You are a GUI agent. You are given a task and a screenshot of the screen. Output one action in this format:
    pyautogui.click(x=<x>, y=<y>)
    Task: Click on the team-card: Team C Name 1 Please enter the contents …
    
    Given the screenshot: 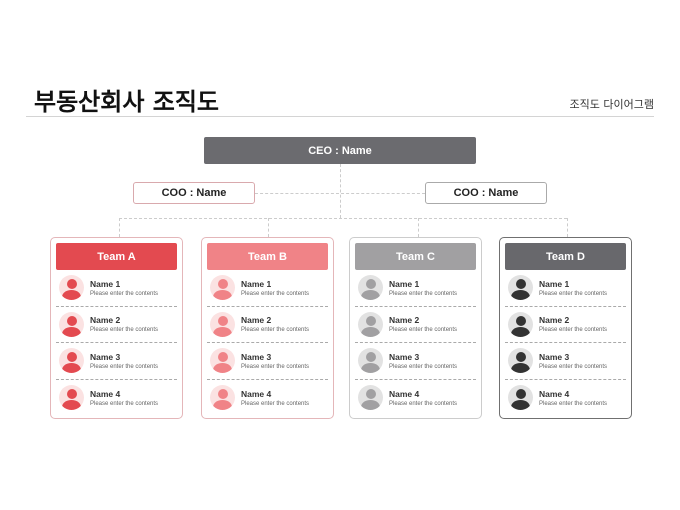 What is the action you would take?
    pyautogui.click(x=415, y=328)
    